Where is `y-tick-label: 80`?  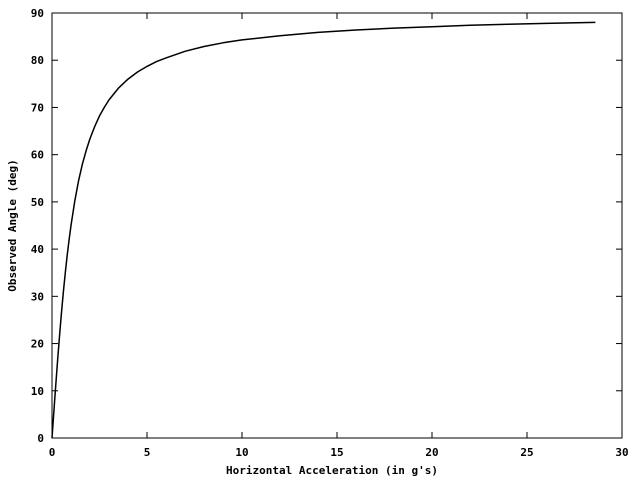 y-tick-label: 80 is located at coordinates (37, 60).